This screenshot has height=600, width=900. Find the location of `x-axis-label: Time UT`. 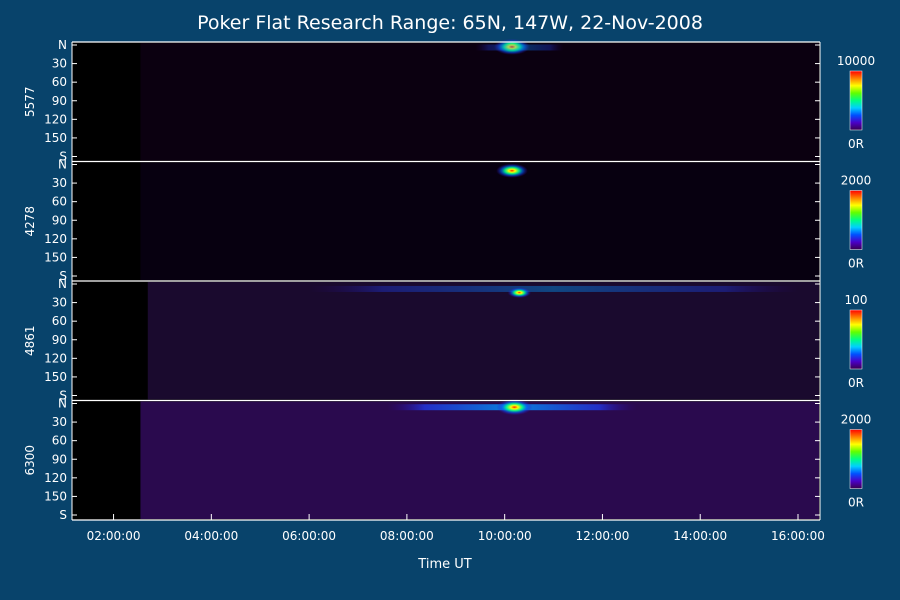

x-axis-label: Time UT is located at coordinates (444, 564).